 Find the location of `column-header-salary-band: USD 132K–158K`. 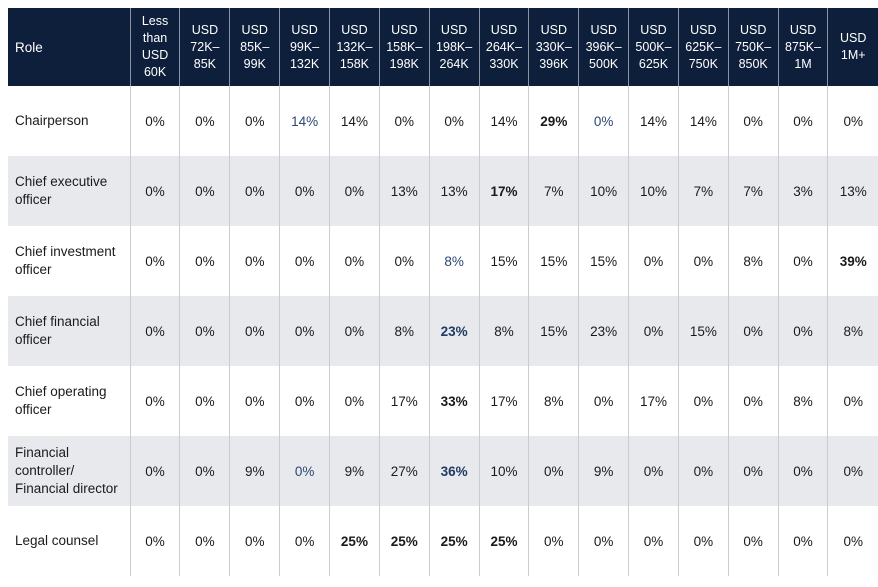

column-header-salary-band: USD 132K–158K is located at coordinates (354, 47).